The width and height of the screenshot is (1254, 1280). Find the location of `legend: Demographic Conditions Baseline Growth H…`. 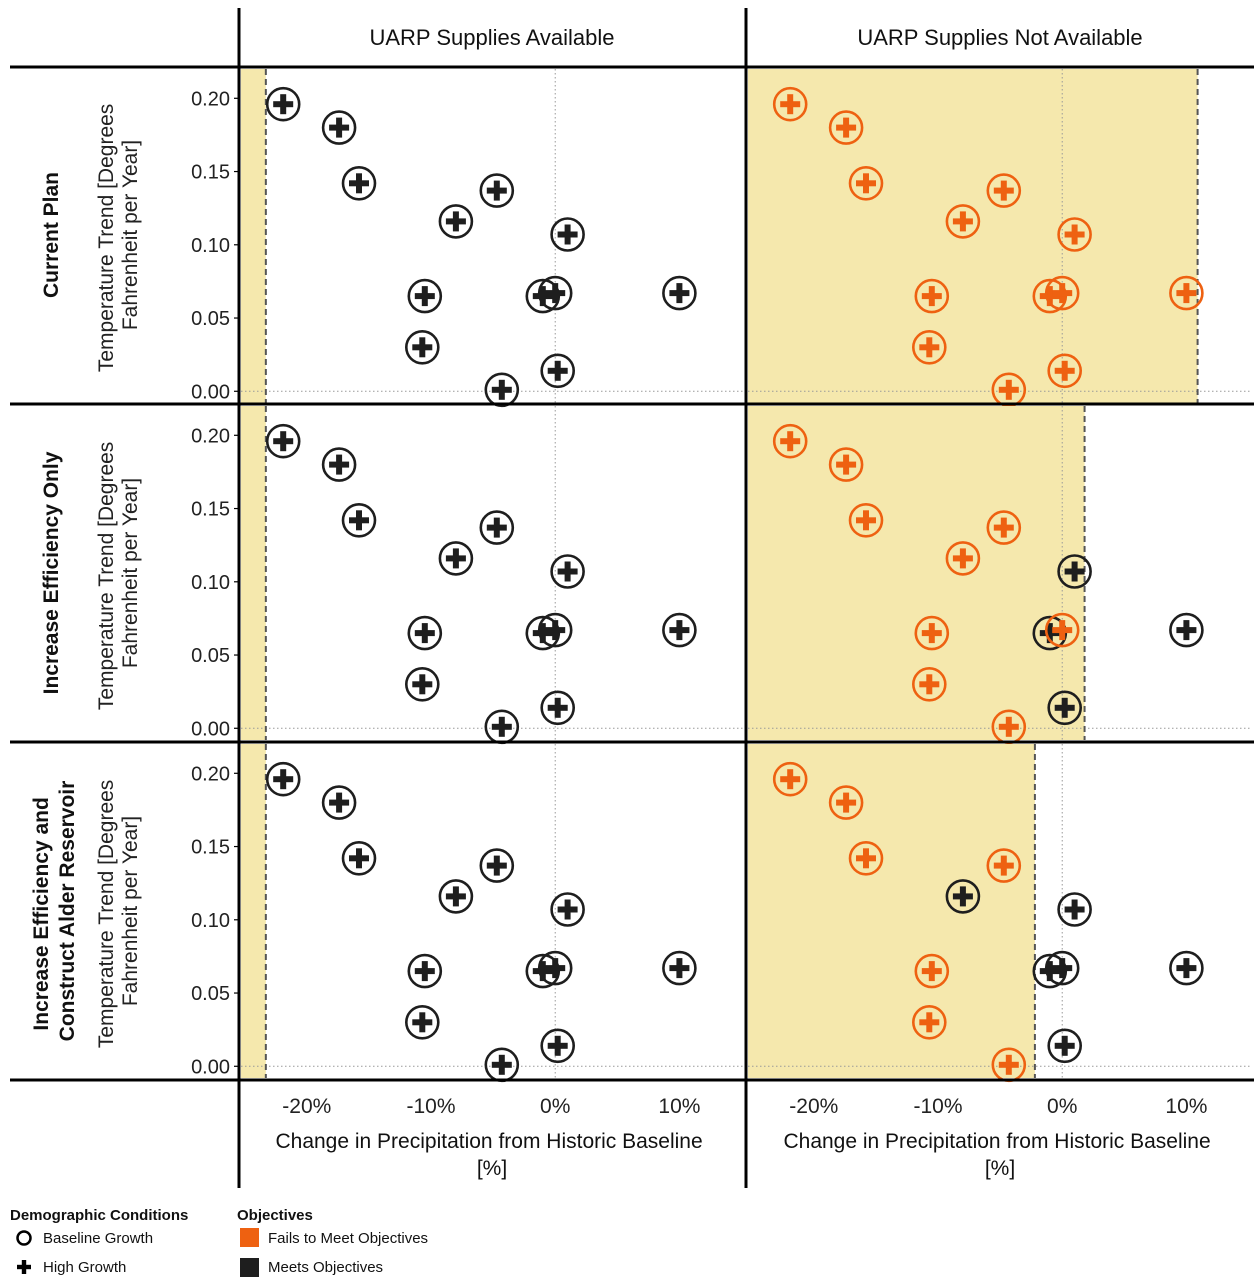

legend: Demographic Conditions Baseline Growth H… is located at coordinates (219, 1242).